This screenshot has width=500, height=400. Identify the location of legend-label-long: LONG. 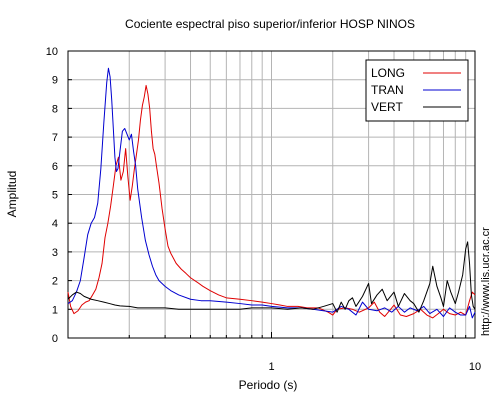
(388, 73).